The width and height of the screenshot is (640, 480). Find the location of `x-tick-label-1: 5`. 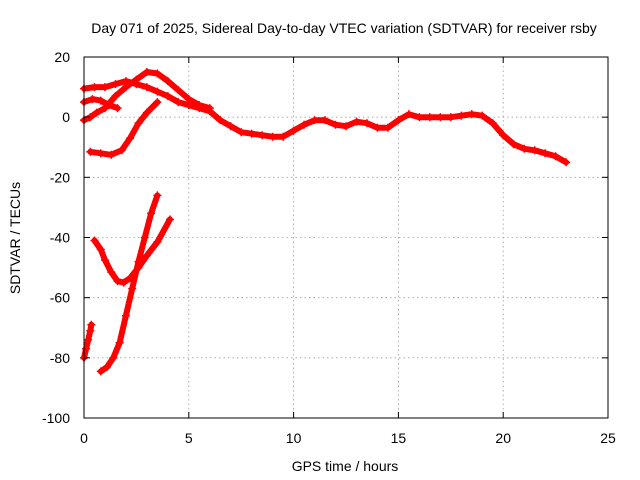

x-tick-label-1: 5 is located at coordinates (189, 438).